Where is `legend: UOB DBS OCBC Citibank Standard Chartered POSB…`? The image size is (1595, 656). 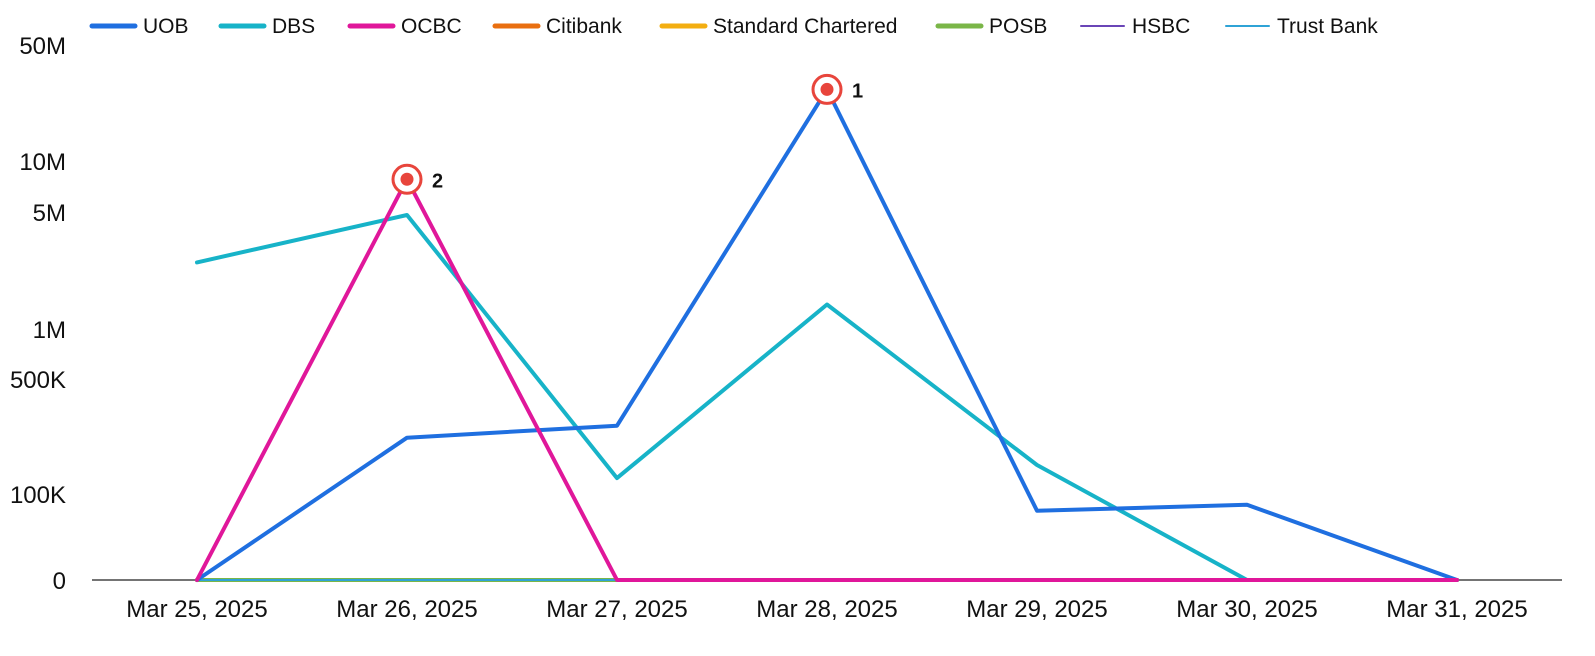
legend: UOB DBS OCBC Citibank Standard Chartered POSB… is located at coordinates (733, 26).